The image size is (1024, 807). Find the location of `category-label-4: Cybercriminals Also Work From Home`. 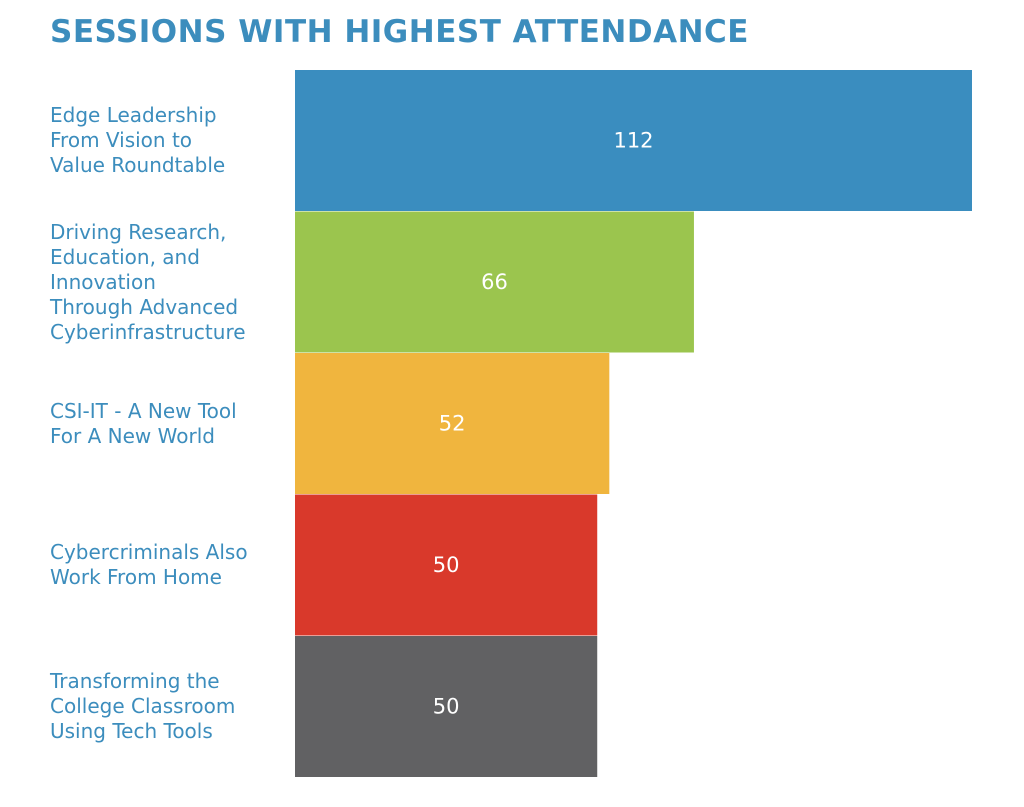

category-label-4: Cybercriminals Also Work From Home is located at coordinates (149, 564).